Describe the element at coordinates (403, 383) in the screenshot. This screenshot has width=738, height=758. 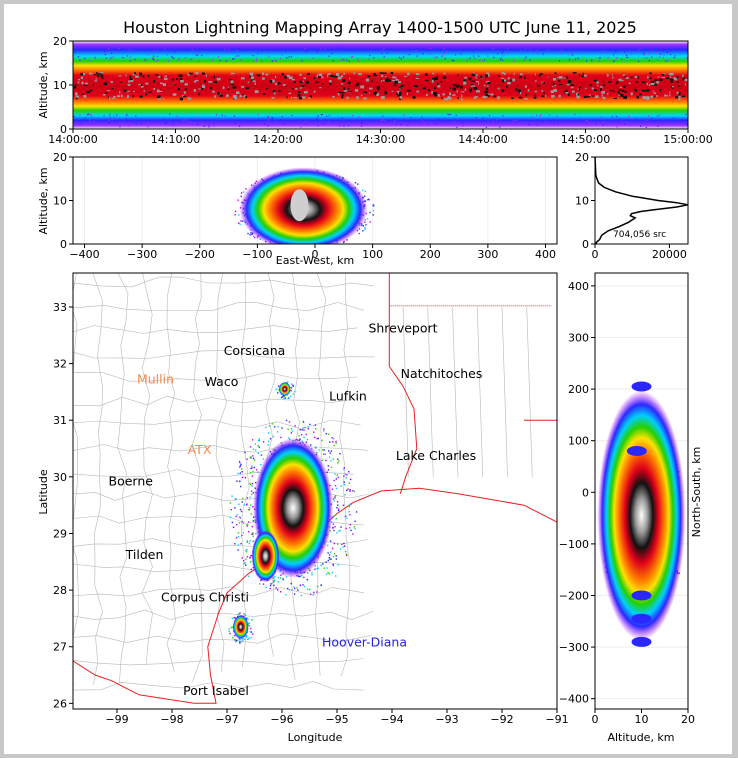
I see `state-boundary` at that location.